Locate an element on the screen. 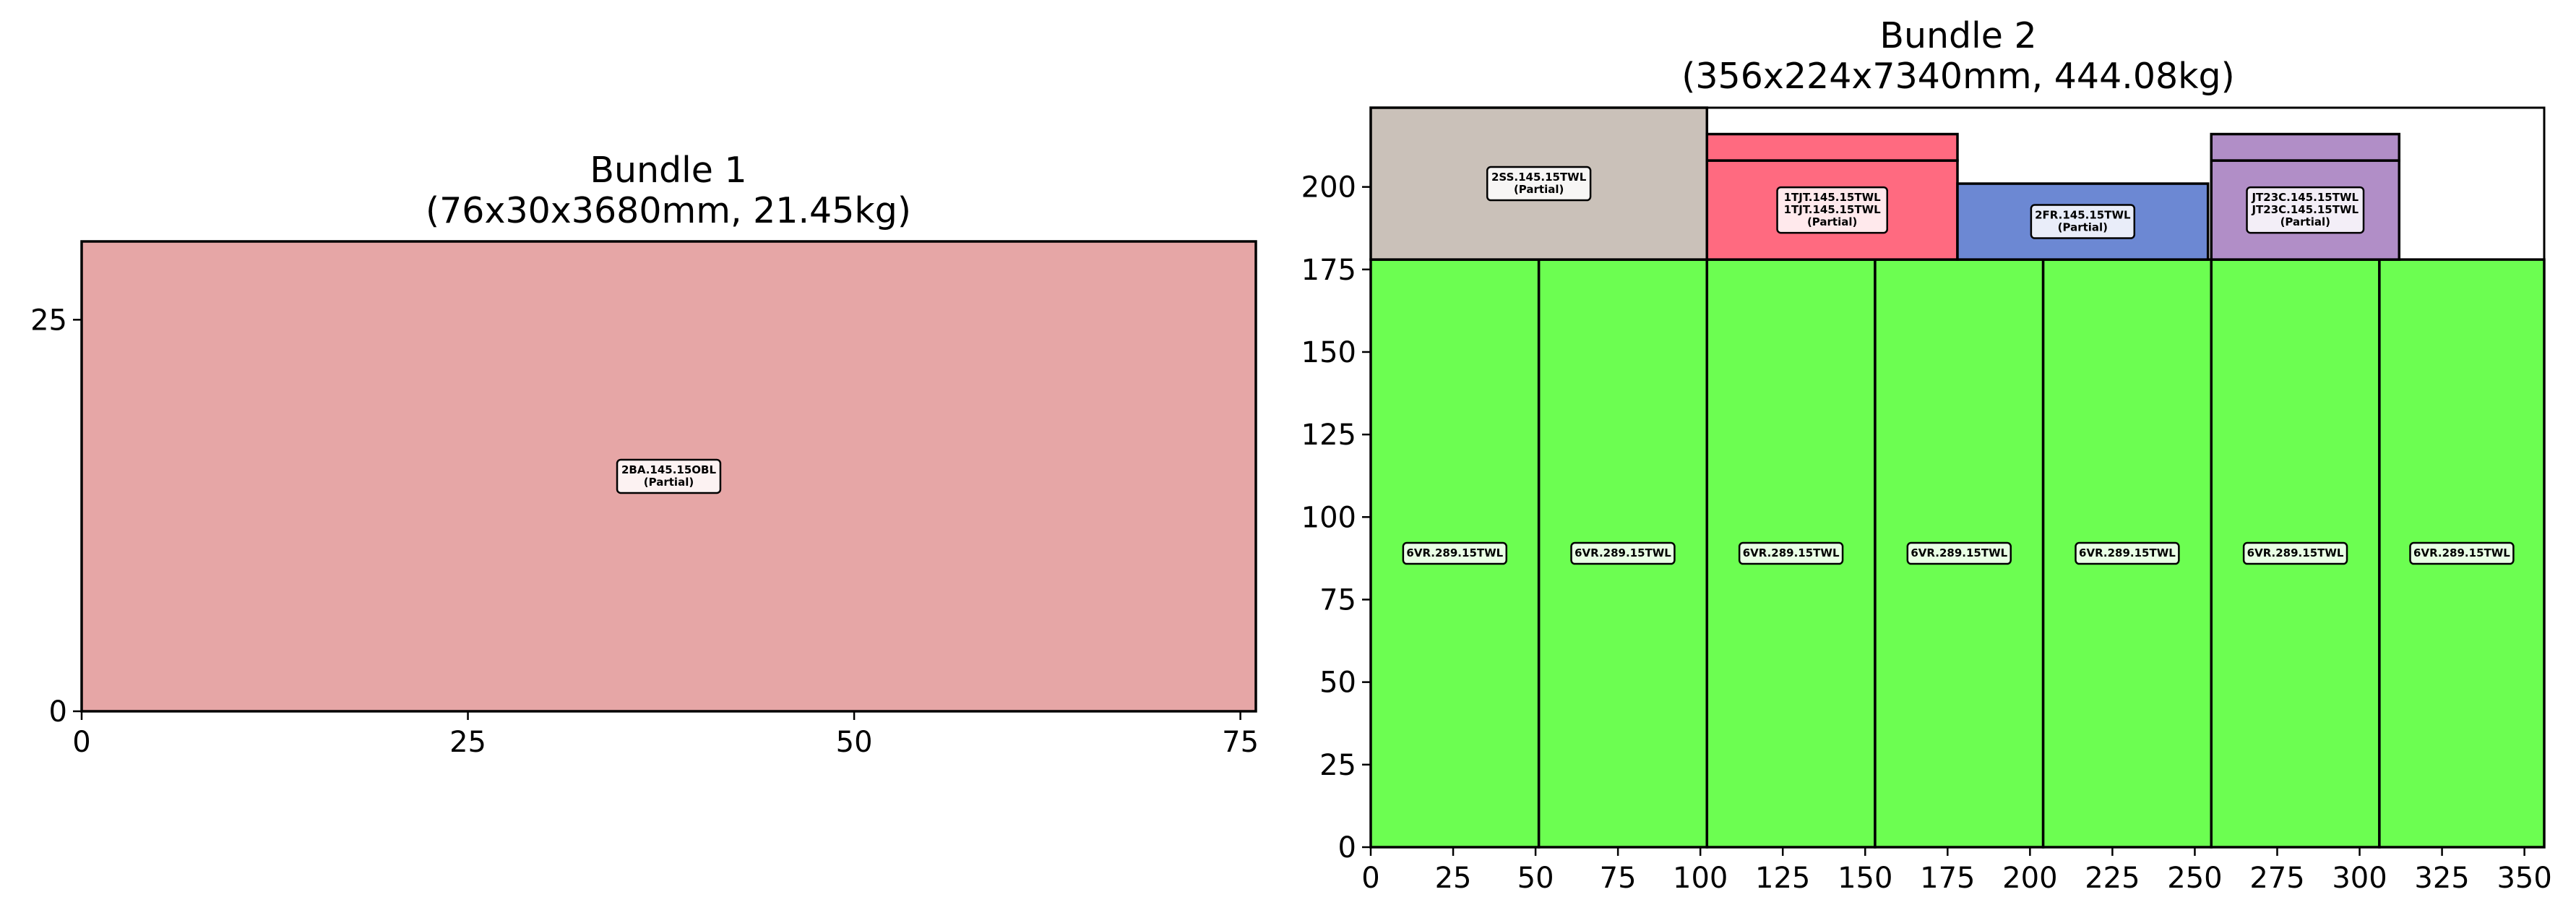  x-tick-label: 225 is located at coordinates (2112, 878).